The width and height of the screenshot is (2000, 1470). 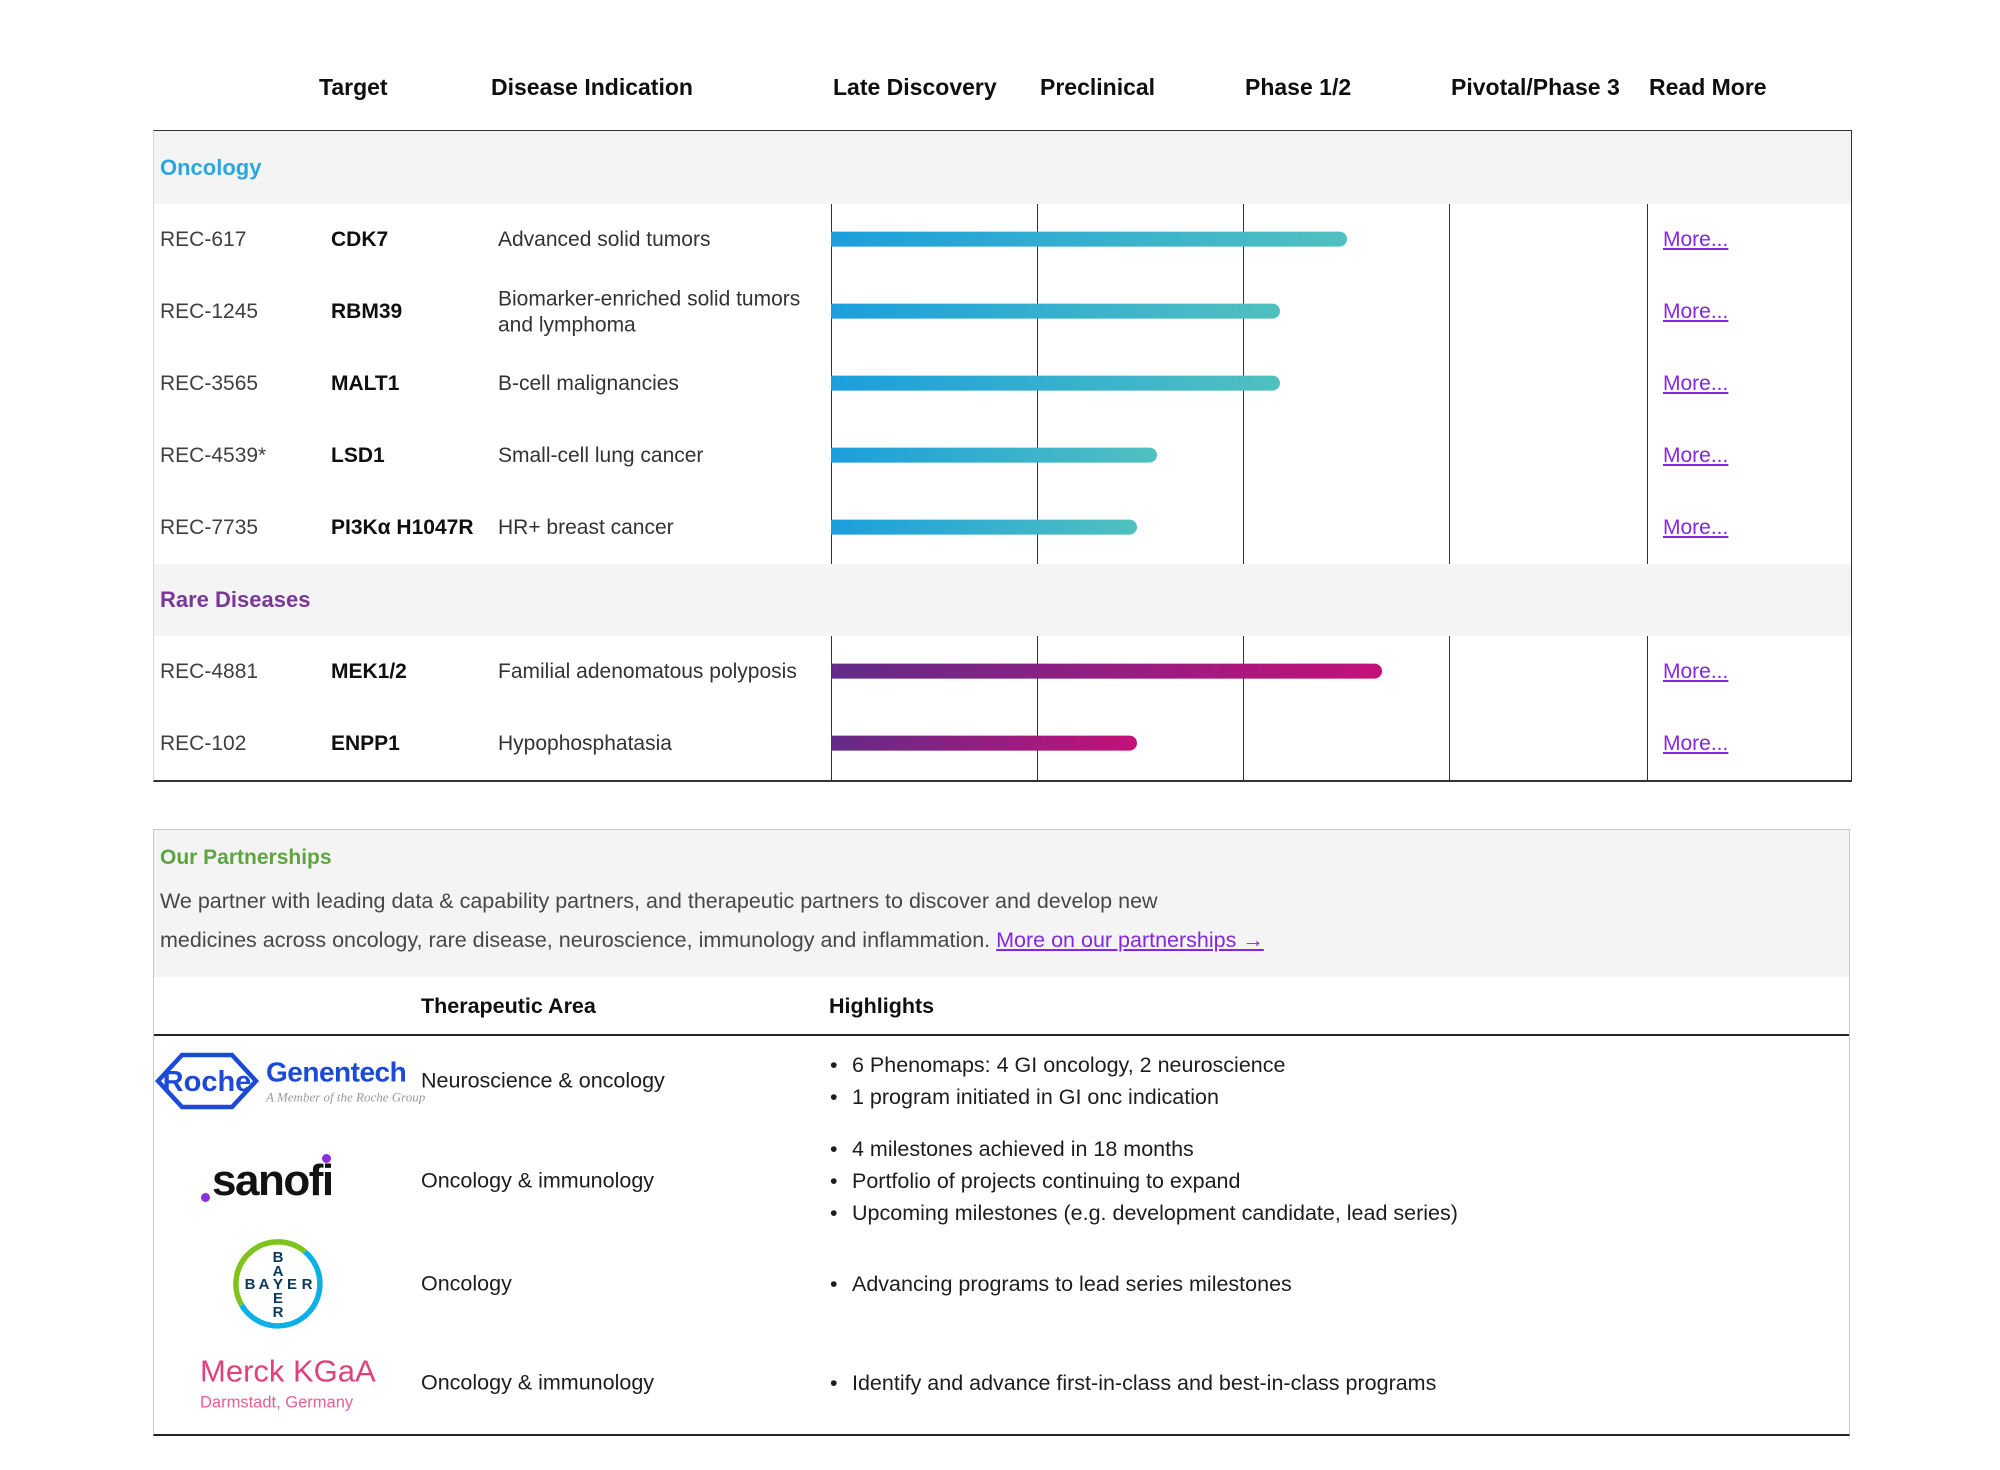 I want to click on program-indication: Hypophosphatasia, so click(x=585, y=744).